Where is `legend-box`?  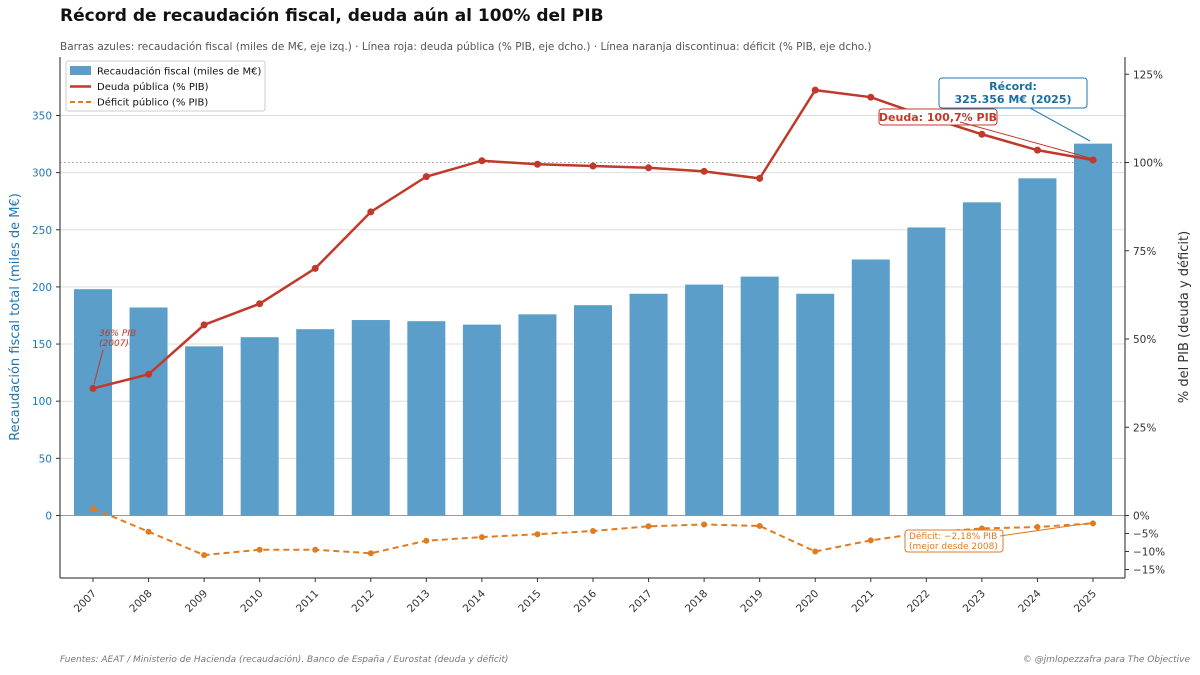
legend-box is located at coordinates (165, 86).